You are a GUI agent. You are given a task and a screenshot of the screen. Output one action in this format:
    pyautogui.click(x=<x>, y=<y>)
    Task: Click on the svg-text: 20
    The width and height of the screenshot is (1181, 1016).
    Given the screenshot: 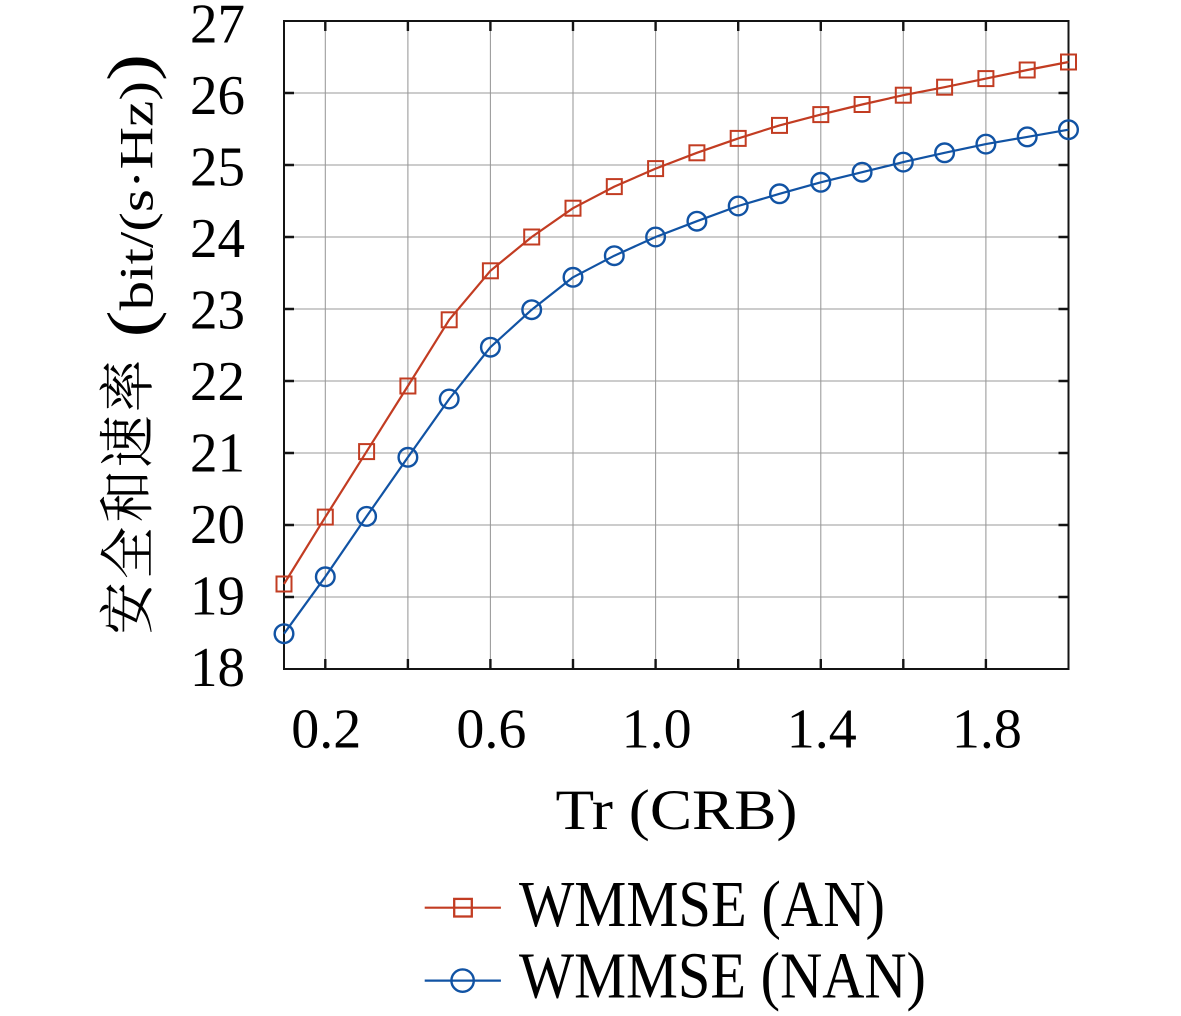 What is the action you would take?
    pyautogui.click(x=217, y=525)
    